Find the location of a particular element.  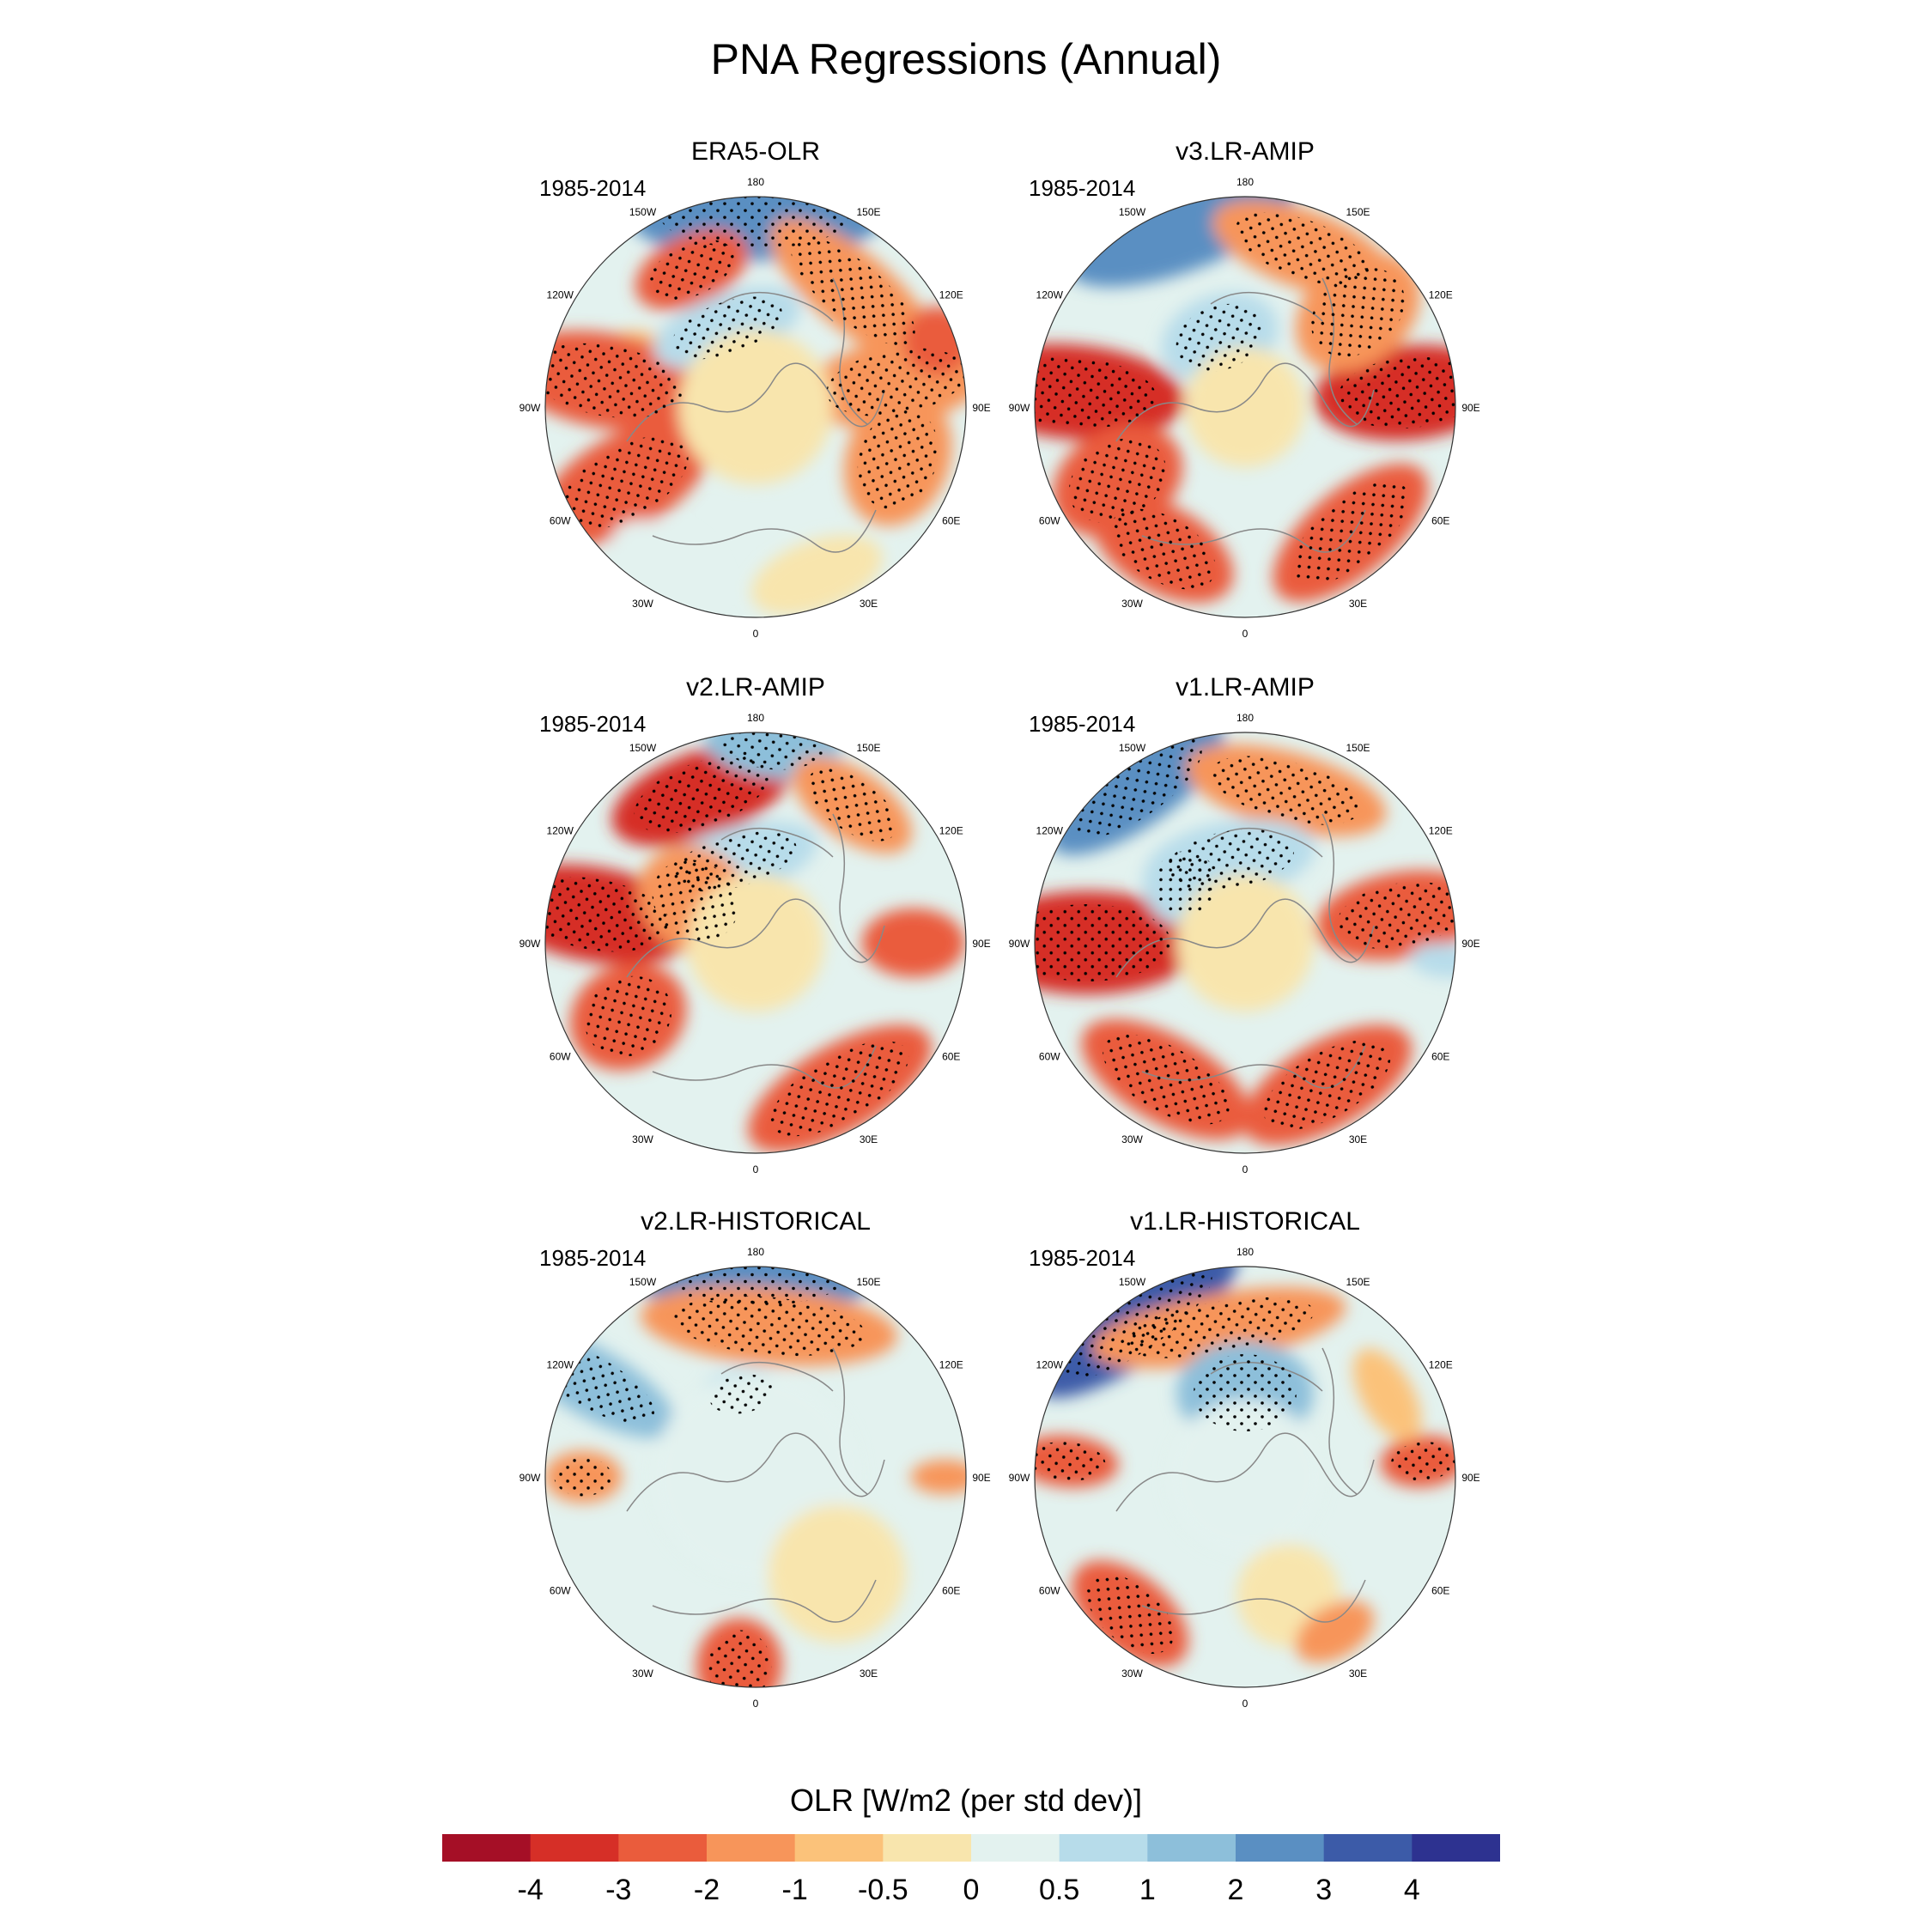

colorbar-tick-label: 0 is located at coordinates (972, 1890).